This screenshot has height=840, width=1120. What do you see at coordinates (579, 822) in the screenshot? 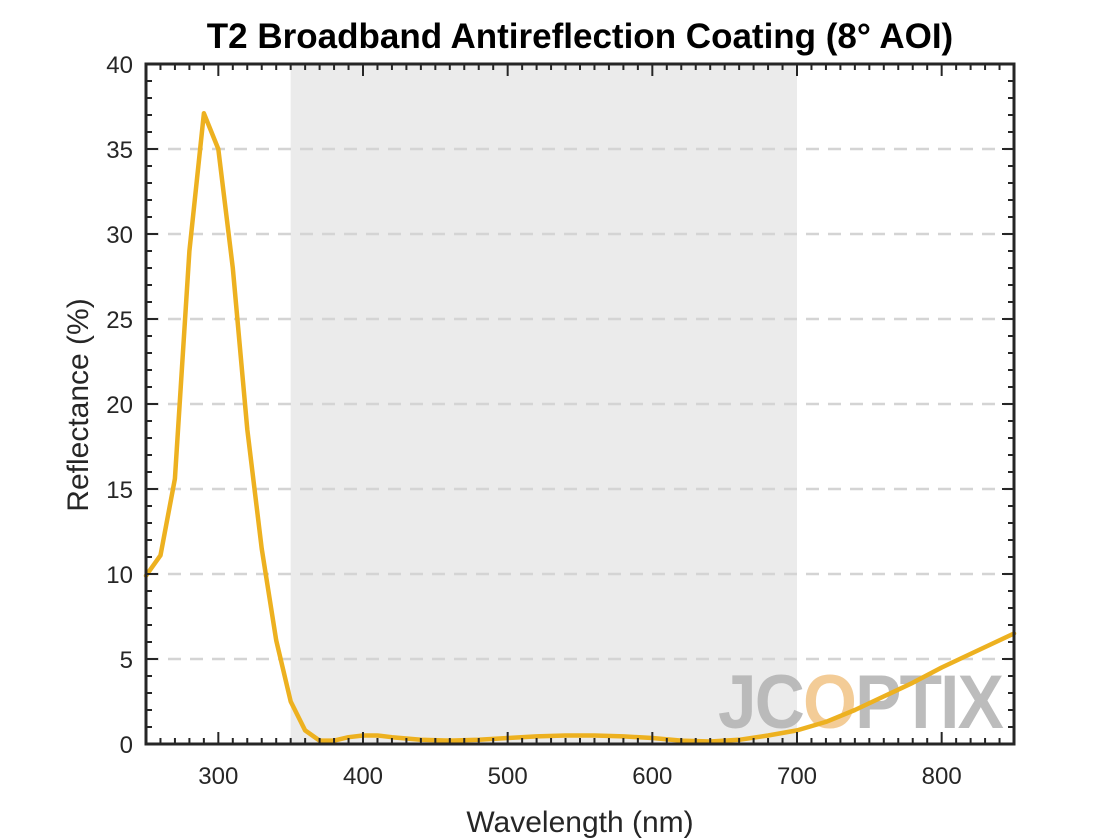
I see `x-axis-label: Wavelength (nm)` at bounding box center [579, 822].